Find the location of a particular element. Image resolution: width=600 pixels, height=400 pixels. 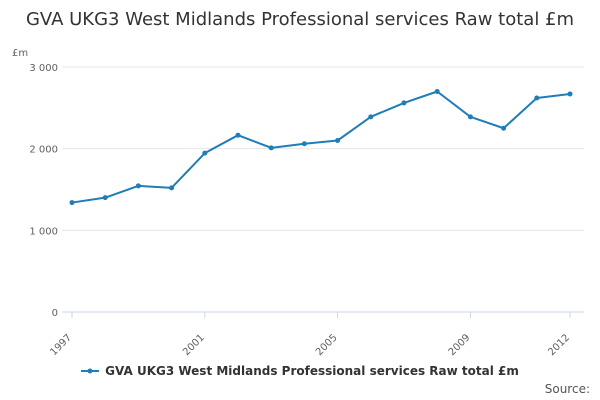

y-tick-label: 0 is located at coordinates (55, 313).